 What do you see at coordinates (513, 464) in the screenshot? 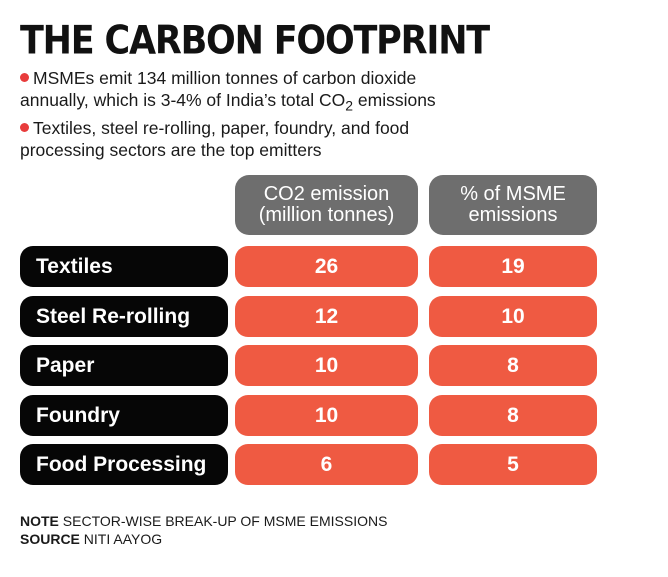
I see `percent-value-cell: 5` at bounding box center [513, 464].